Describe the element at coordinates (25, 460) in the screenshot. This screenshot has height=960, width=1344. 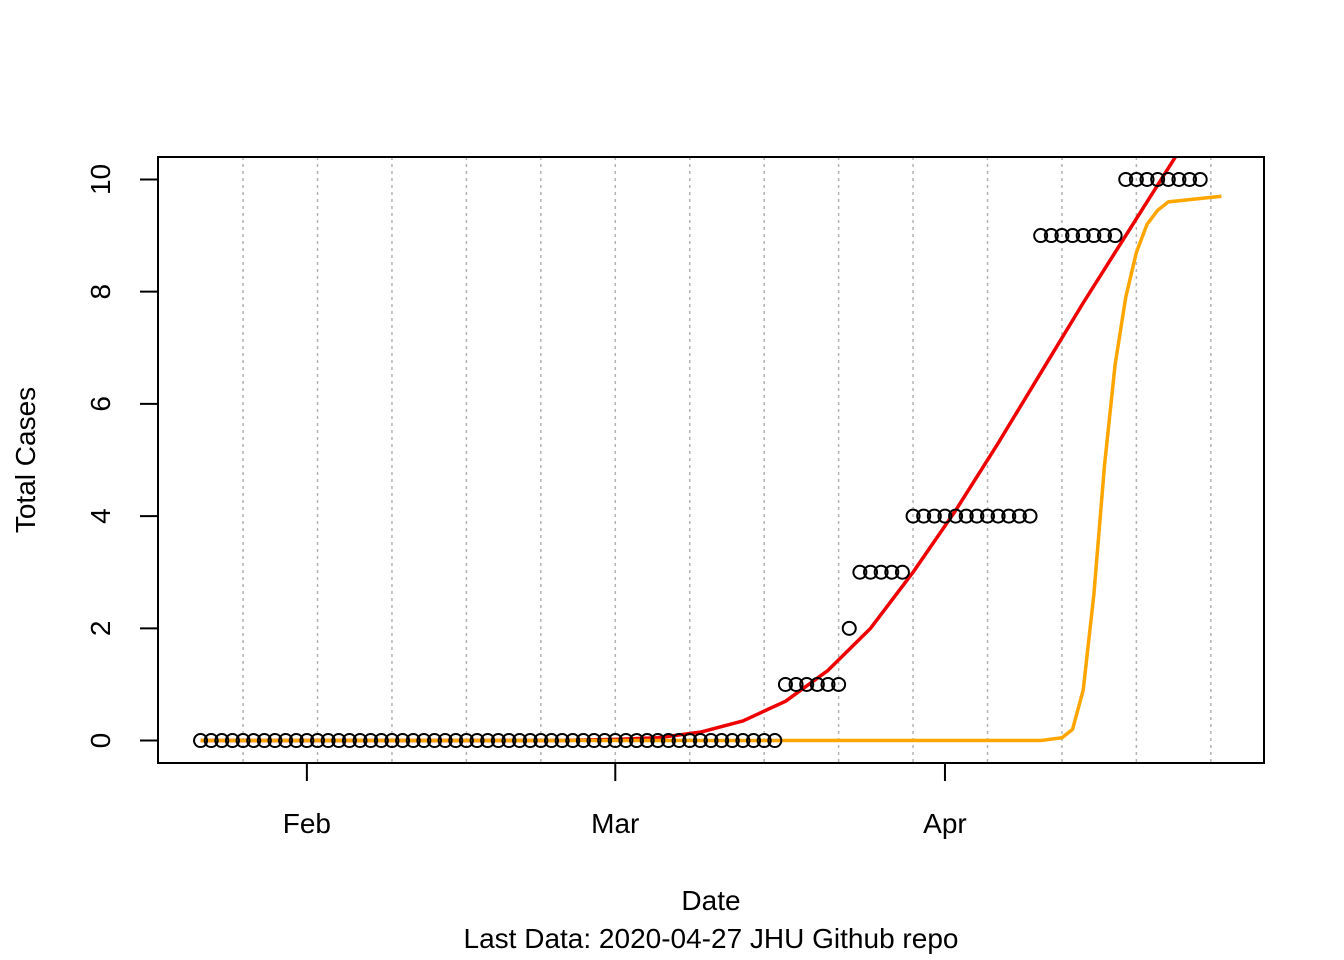
I see `y-axis-title: Total Cases` at that location.